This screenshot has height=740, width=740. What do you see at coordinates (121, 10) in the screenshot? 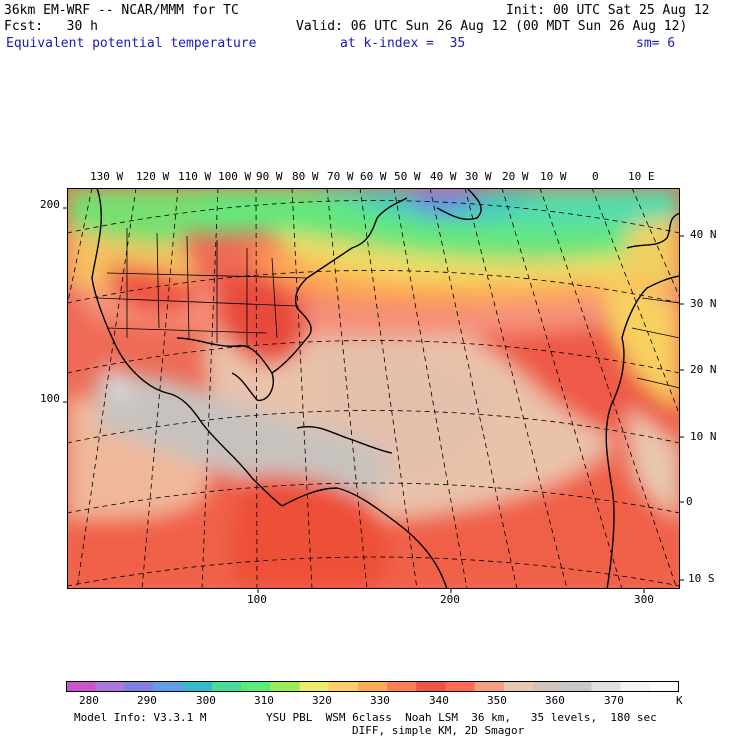
I see `model-title: 36km EM-WRF -- NCAR/MMM for TC` at bounding box center [121, 10].